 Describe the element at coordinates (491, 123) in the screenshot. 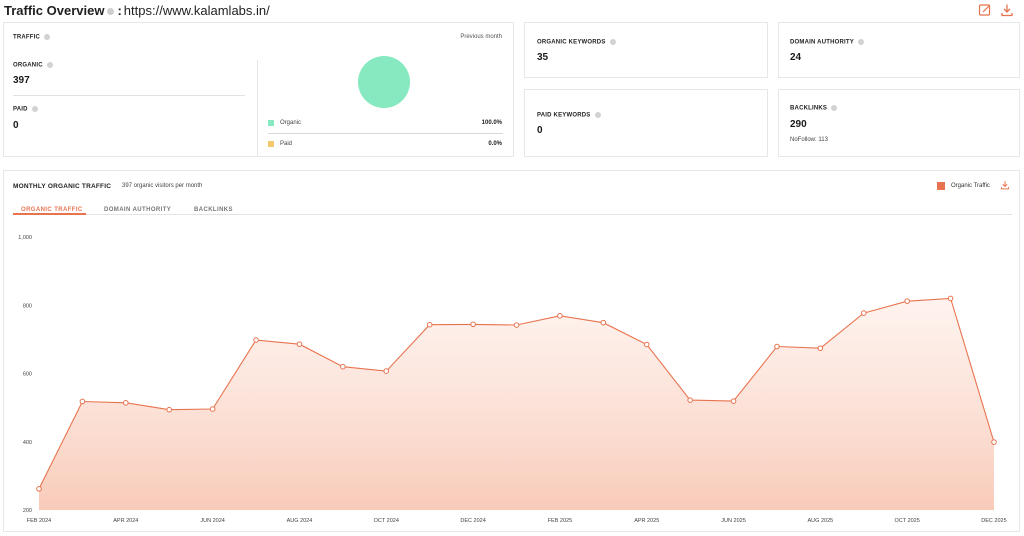

I see `legend-organic-pct: 100.0%` at that location.